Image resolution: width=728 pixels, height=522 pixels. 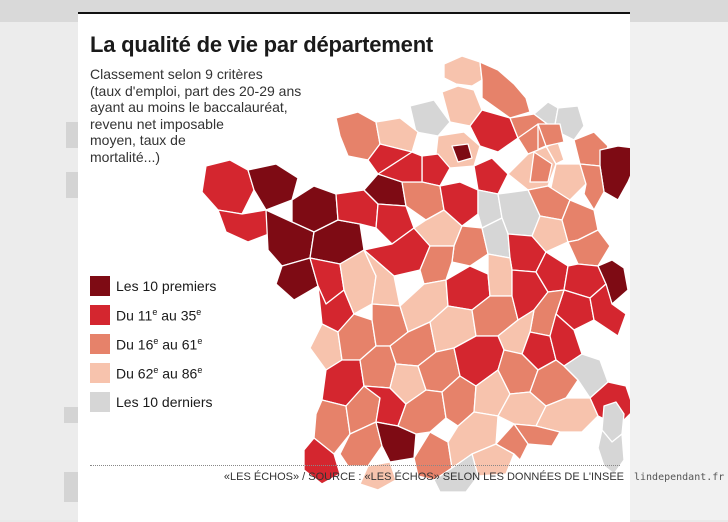 I want to click on footer-divider, so click(x=355, y=465).